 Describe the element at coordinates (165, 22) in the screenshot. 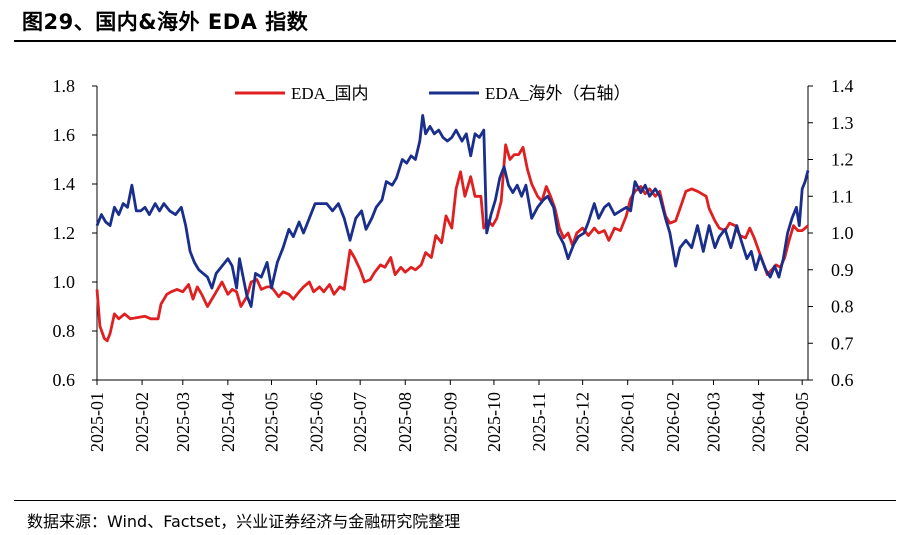

I see `figure-title: 图29、国内&海外 EDA 指数` at that location.